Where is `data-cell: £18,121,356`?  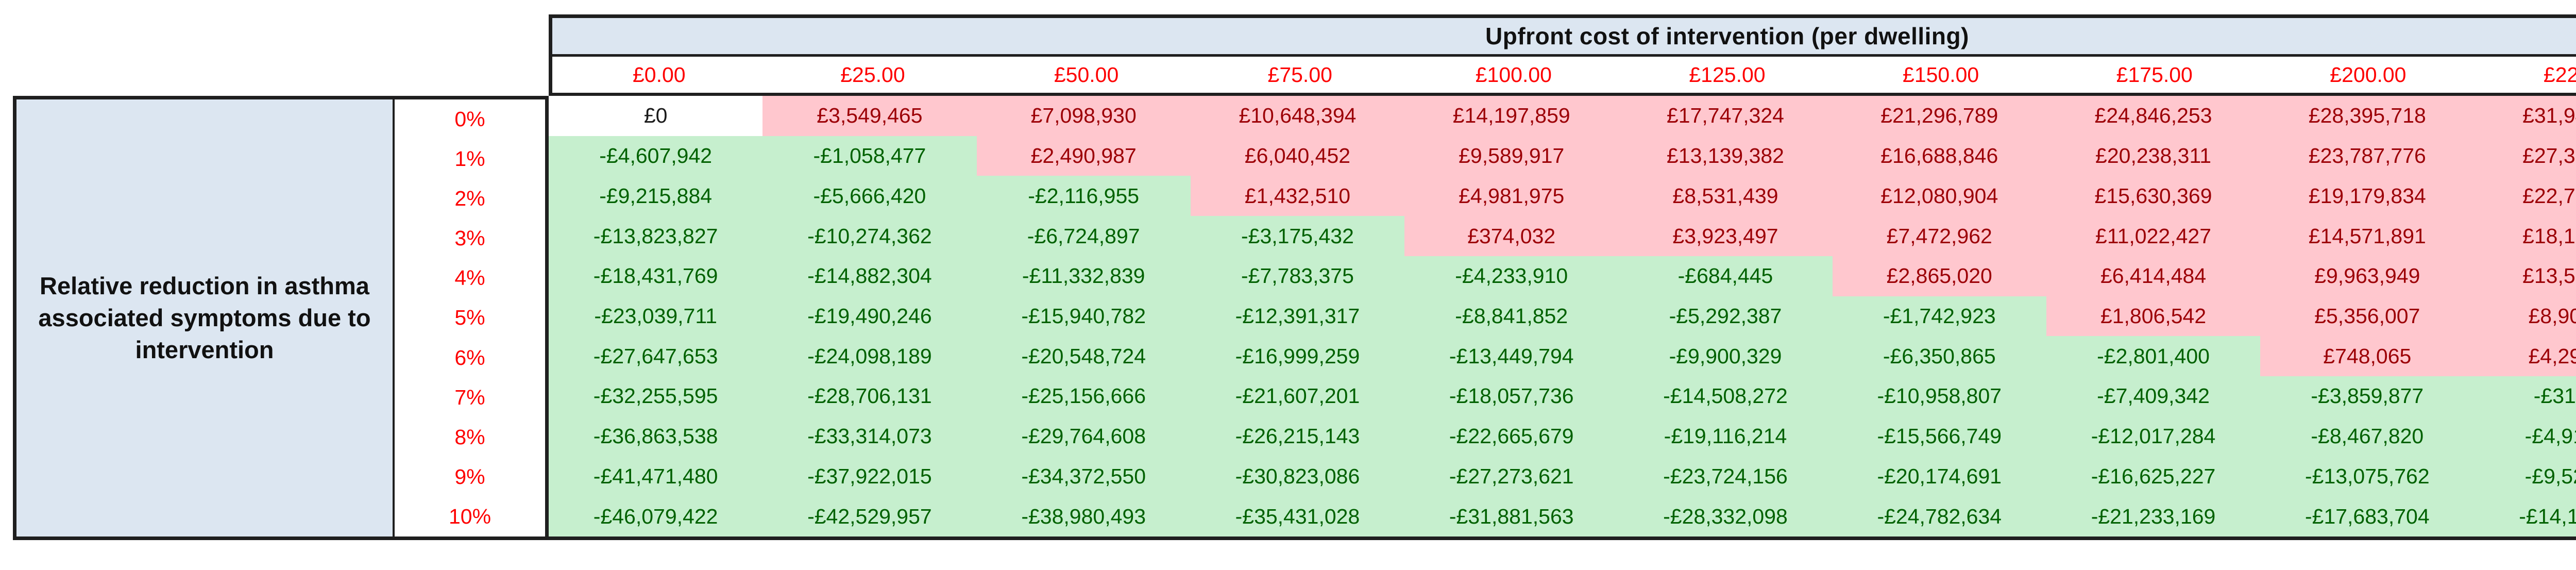
data-cell: £18,121,356 is located at coordinates (2525, 236).